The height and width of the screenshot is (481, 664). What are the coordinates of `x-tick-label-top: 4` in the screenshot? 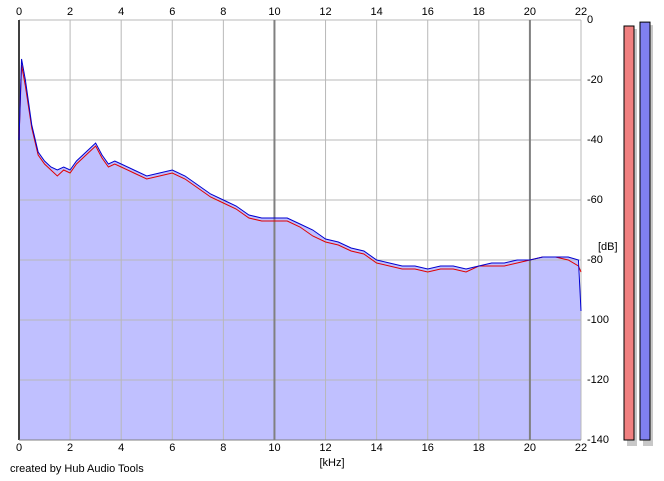 It's located at (121, 12).